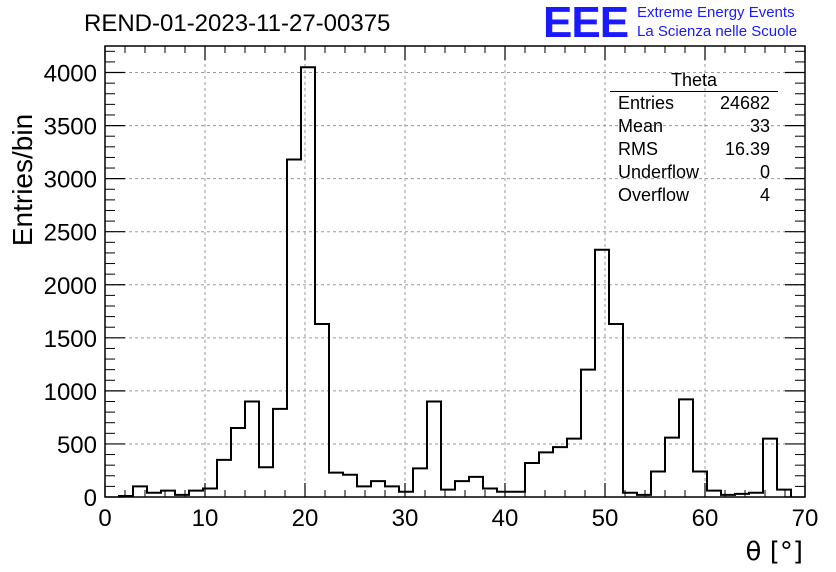  I want to click on stats-row-underflow: Underflow 0, so click(694, 172).